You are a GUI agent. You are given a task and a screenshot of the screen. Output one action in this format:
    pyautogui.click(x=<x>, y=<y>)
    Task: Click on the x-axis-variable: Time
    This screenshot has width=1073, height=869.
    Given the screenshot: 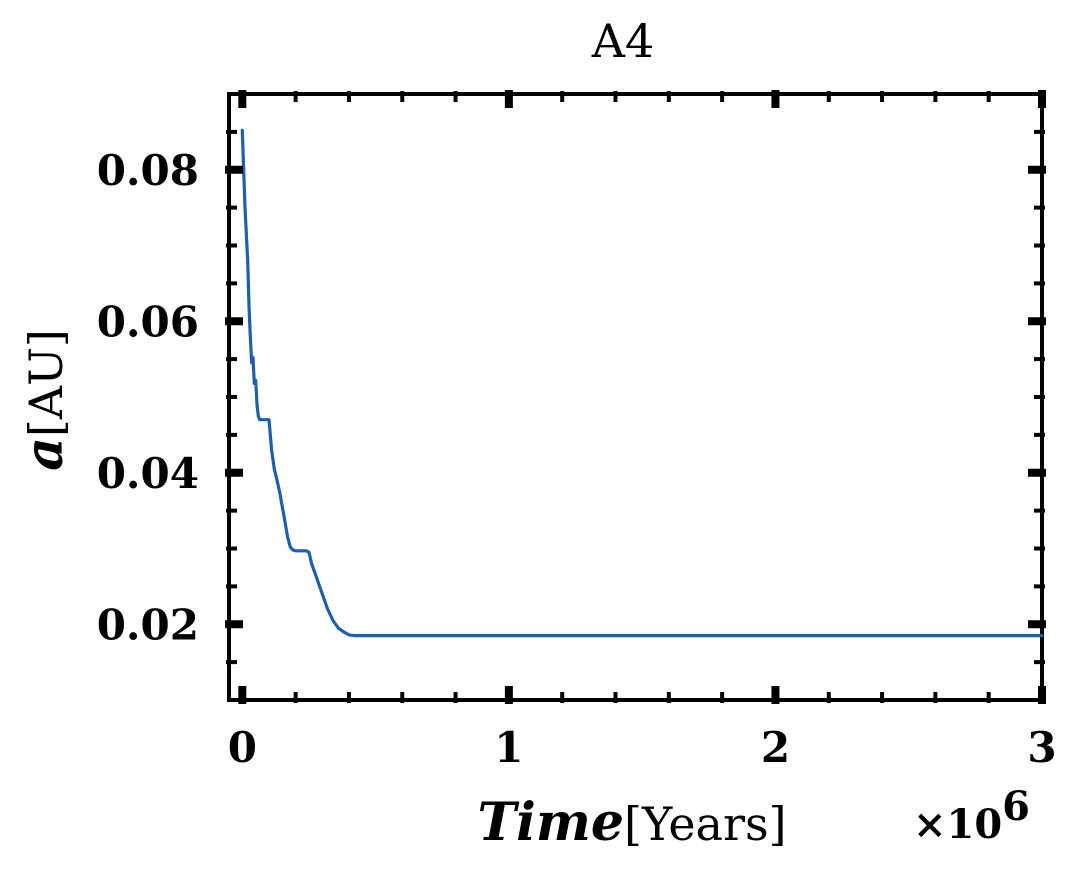 What is the action you would take?
    pyautogui.click(x=550, y=822)
    